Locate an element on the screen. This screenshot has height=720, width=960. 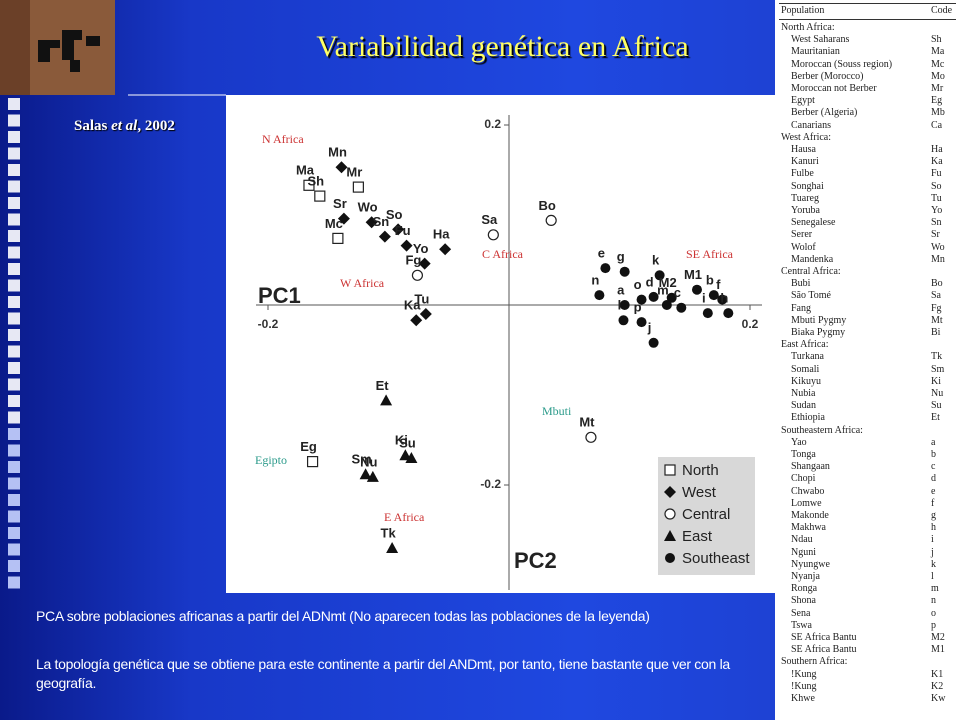
table-cell: Kw is located at coordinates (938, 698).